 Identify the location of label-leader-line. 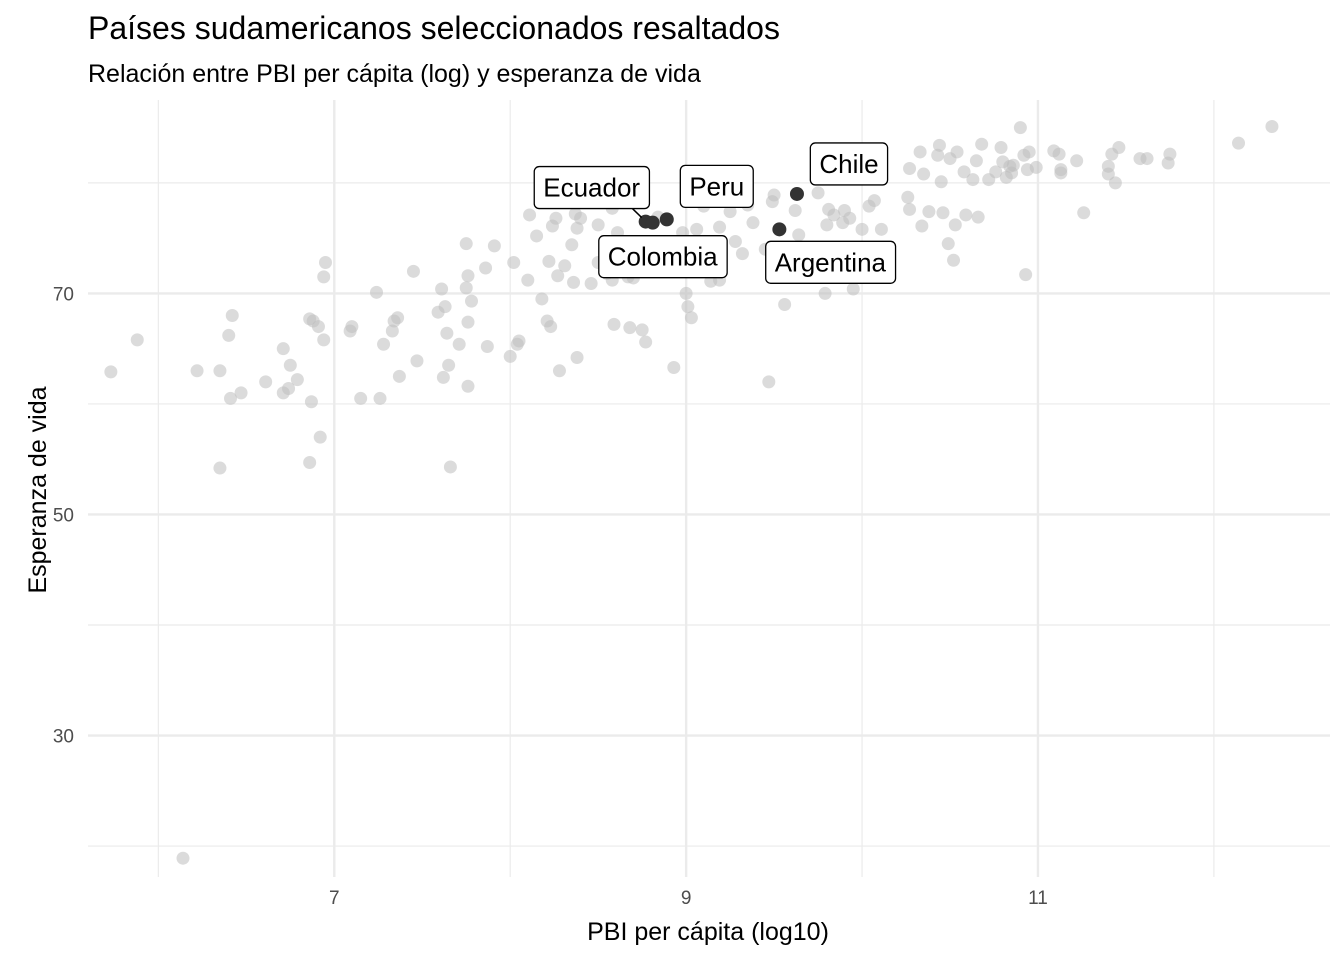
(637, 213).